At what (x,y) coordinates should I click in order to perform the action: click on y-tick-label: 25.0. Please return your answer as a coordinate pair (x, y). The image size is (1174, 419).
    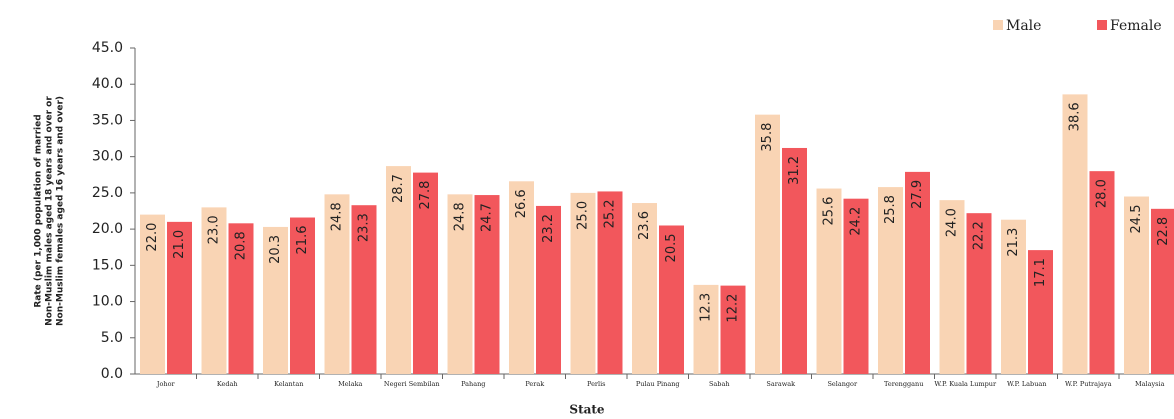
    Looking at the image, I should click on (107, 193).